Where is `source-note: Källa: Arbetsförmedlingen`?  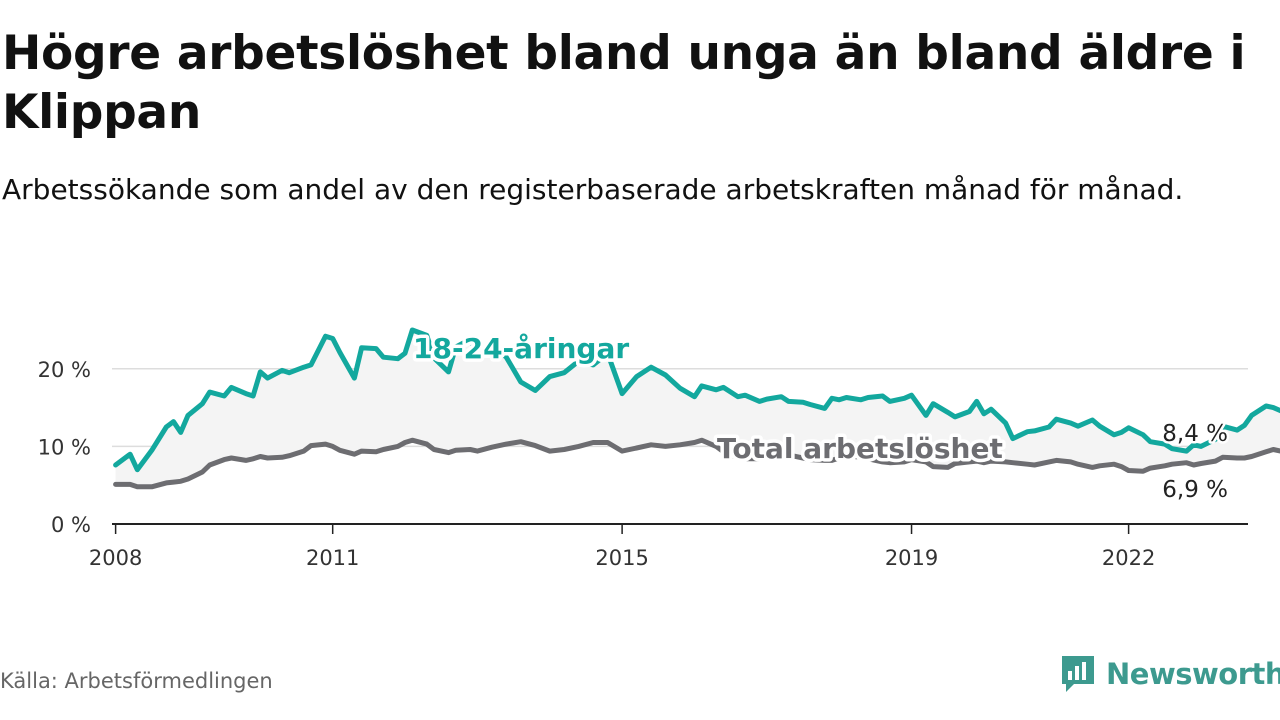
source-note: Källa: Arbetsförmedlingen is located at coordinates (136, 681).